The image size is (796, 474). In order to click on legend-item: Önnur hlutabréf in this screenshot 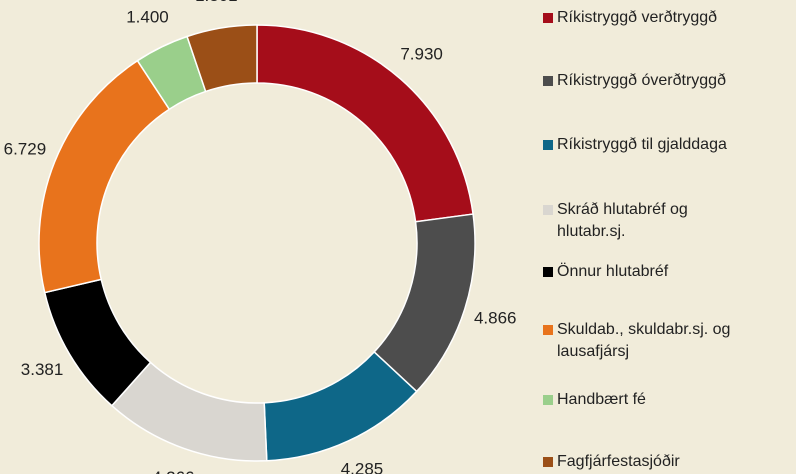, I will do `click(668, 272)`.